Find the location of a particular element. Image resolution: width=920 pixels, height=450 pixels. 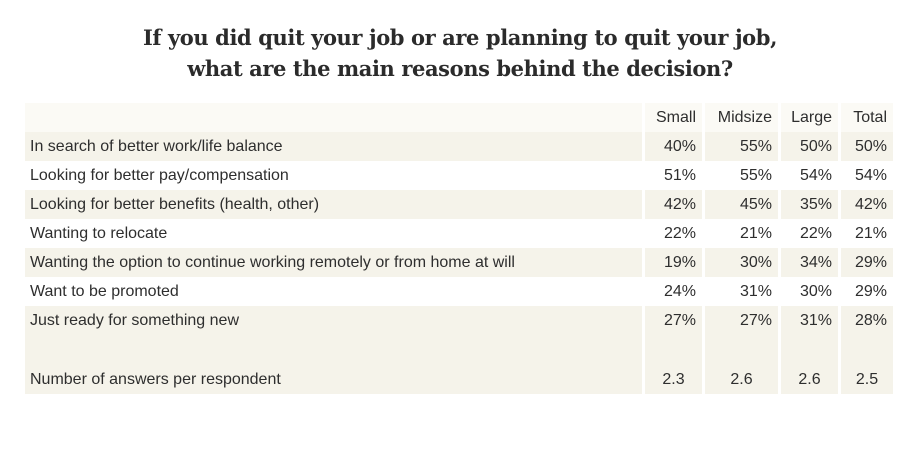

table-row: Wanting to relocate 22% 21% 22% 21% is located at coordinates (459, 233).